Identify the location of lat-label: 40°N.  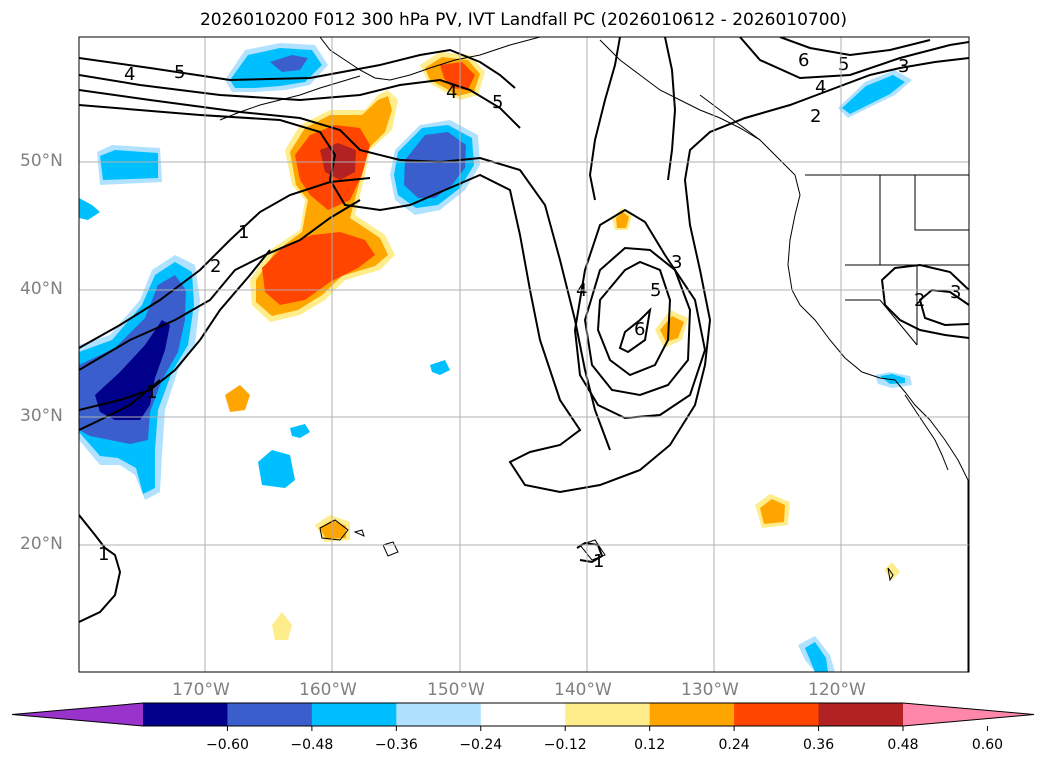
(41, 289).